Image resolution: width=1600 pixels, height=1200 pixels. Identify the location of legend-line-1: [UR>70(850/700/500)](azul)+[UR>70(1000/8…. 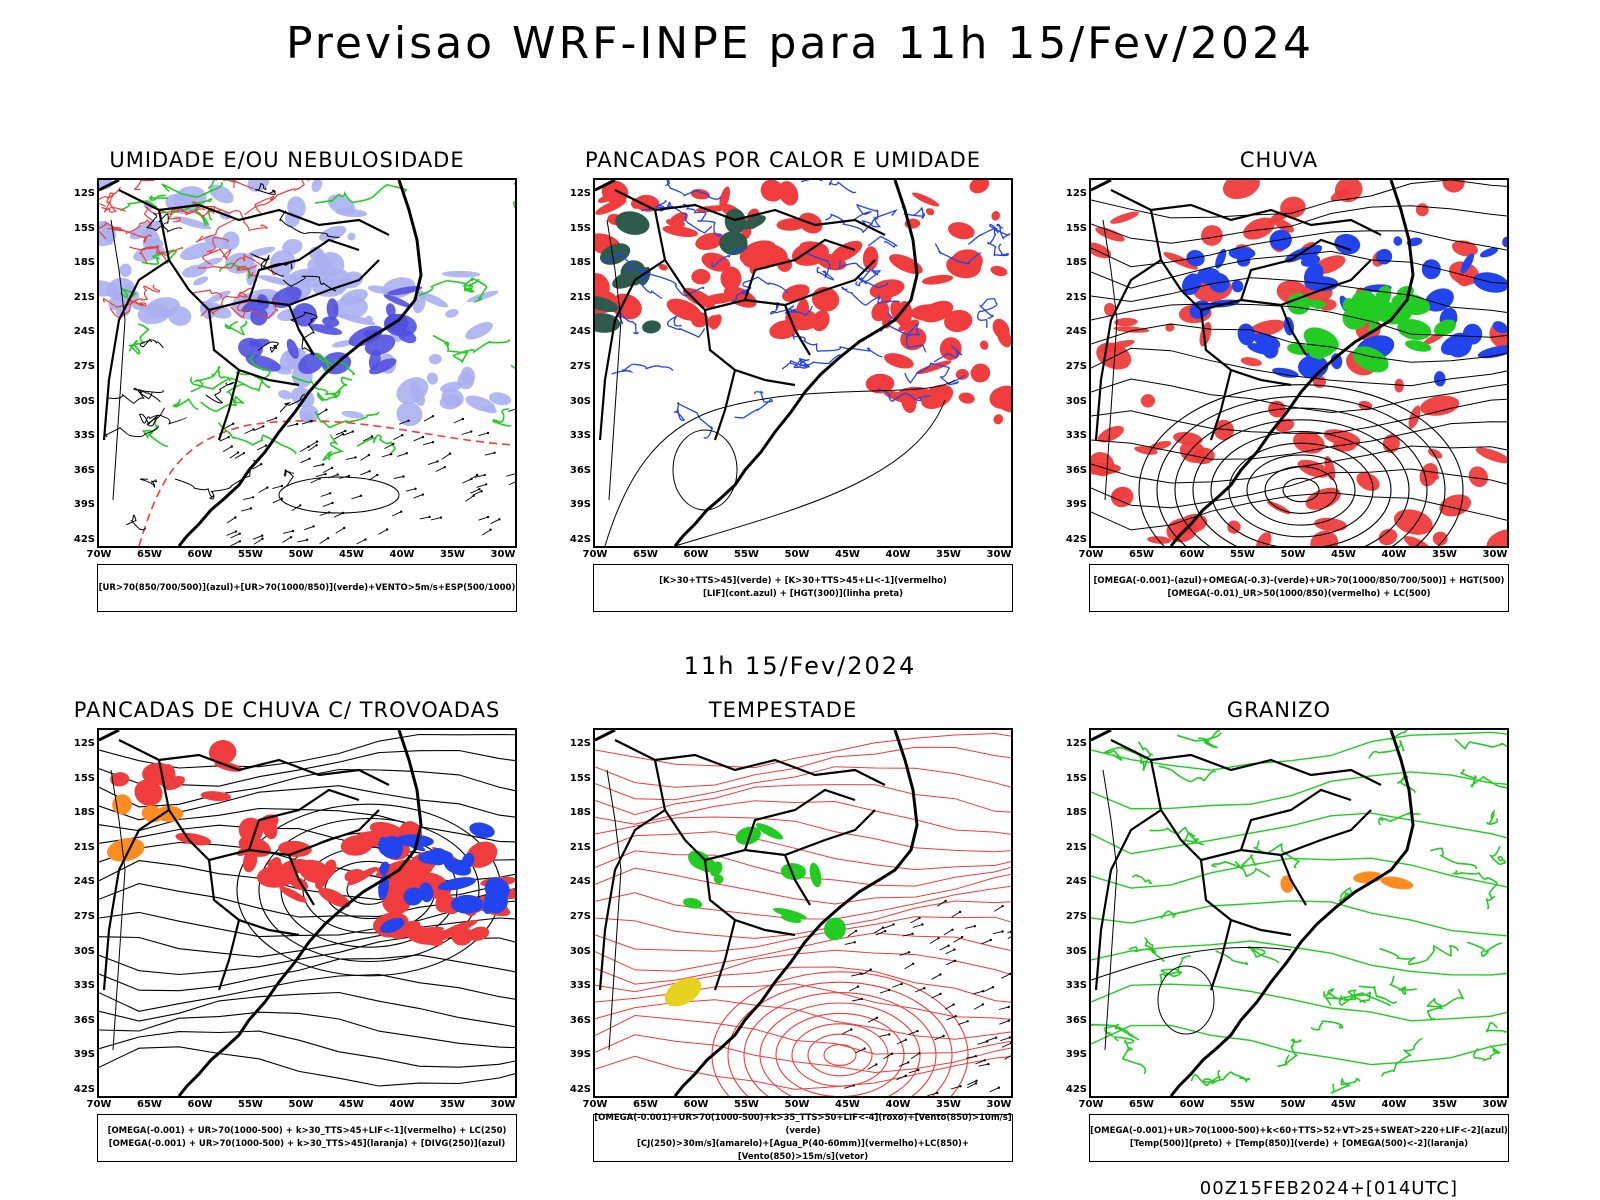
(307, 587).